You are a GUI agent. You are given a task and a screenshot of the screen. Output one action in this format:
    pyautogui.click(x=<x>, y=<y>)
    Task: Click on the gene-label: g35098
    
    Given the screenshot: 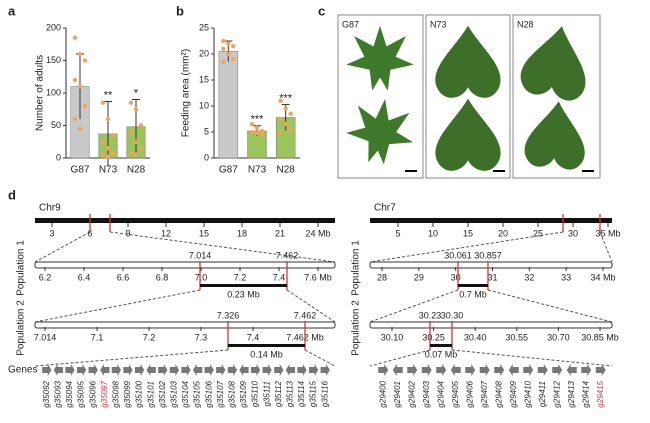 What is the action you would take?
    pyautogui.click(x=116, y=393)
    